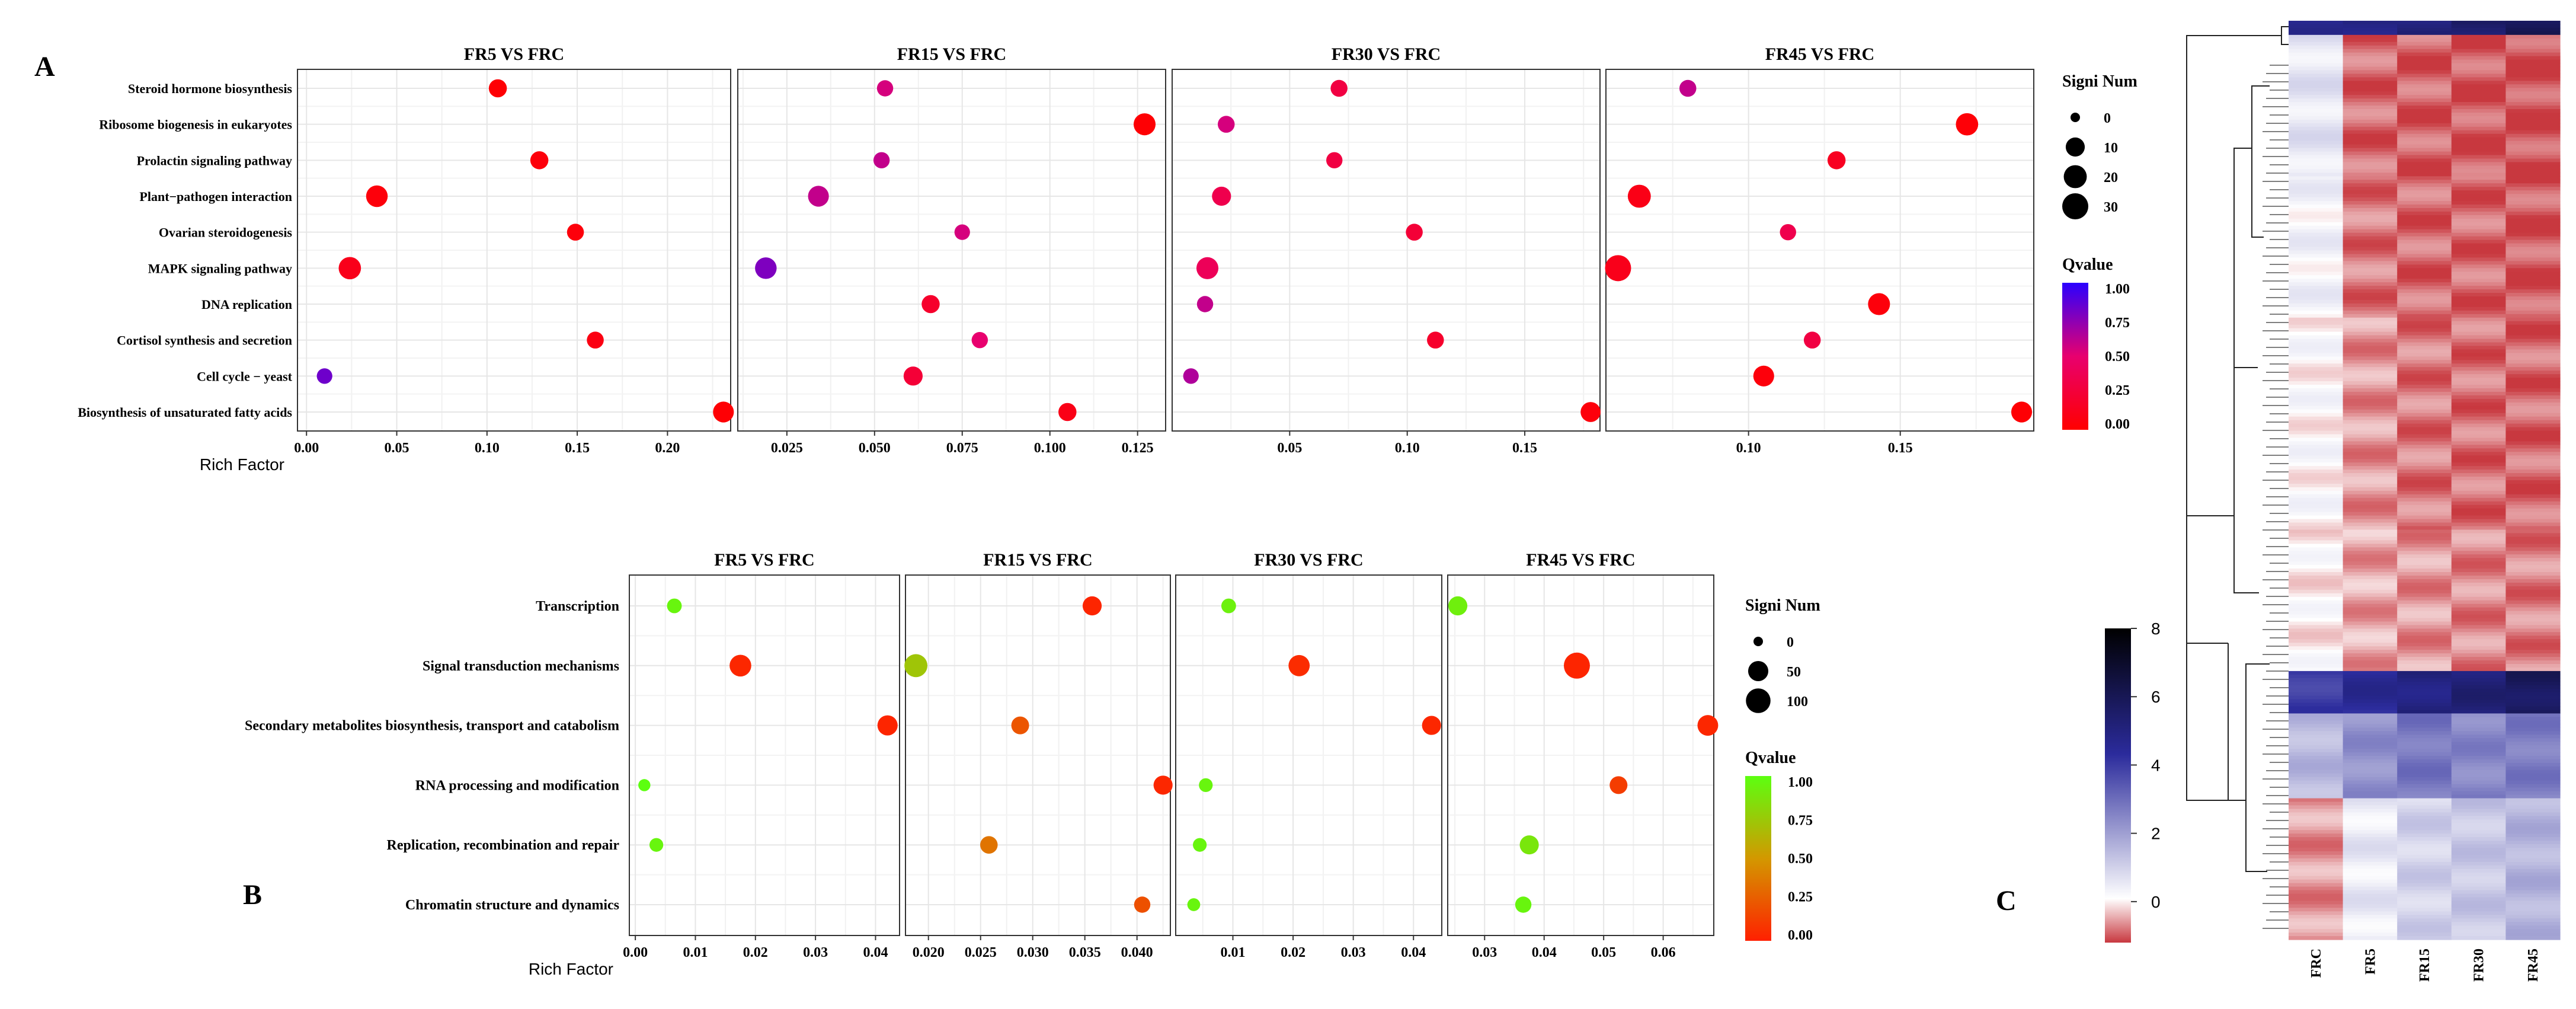  I want to click on b-x-axis-label: Rich Factor, so click(571, 969).